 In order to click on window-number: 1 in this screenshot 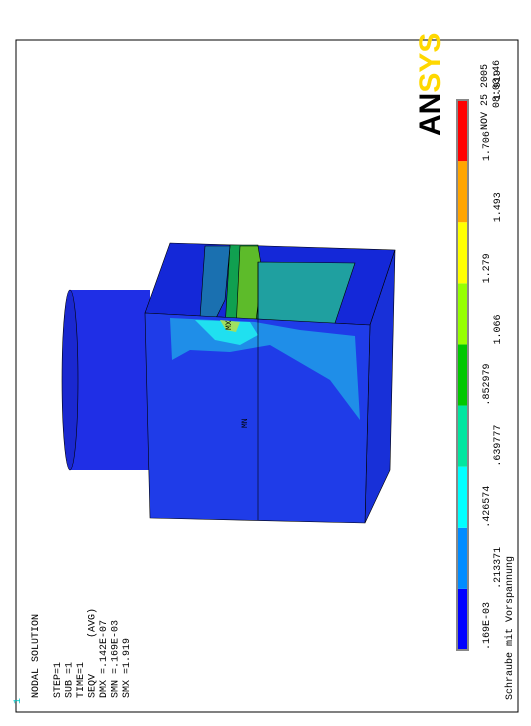, I will do `click(18, 701)`.